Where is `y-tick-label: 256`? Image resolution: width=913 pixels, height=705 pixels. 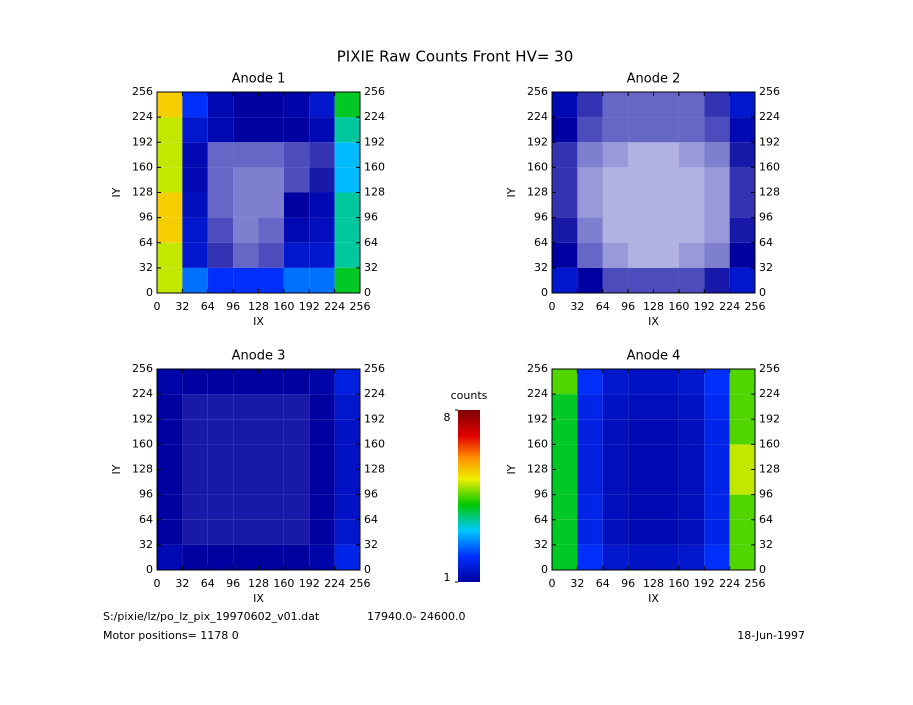 y-tick-label: 256 is located at coordinates (142, 91).